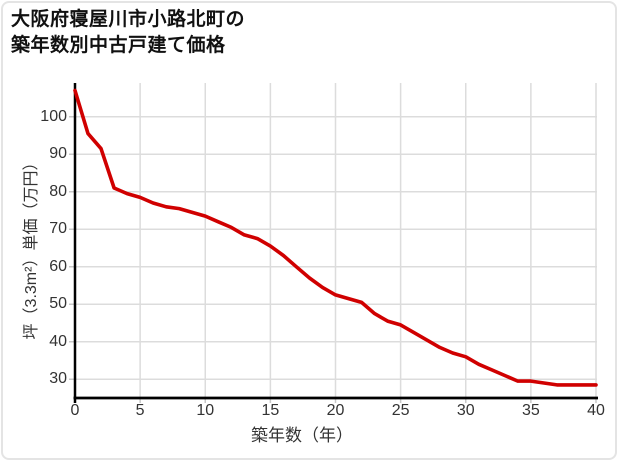  Describe the element at coordinates (118, 45) in the screenshot. I see `chart-title-line-2: 築年数別中古戸建て価格` at that location.